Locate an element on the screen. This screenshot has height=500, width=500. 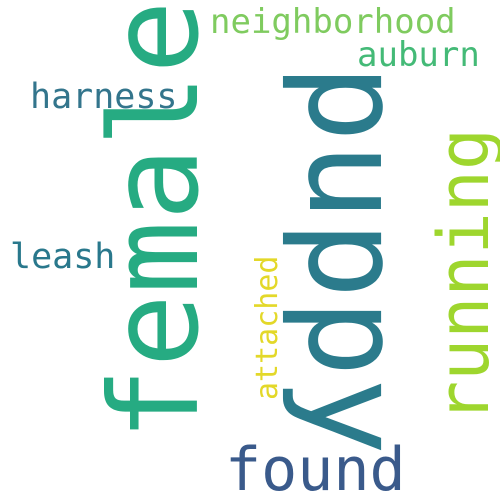
word-leash: leash is located at coordinates (63, 257).